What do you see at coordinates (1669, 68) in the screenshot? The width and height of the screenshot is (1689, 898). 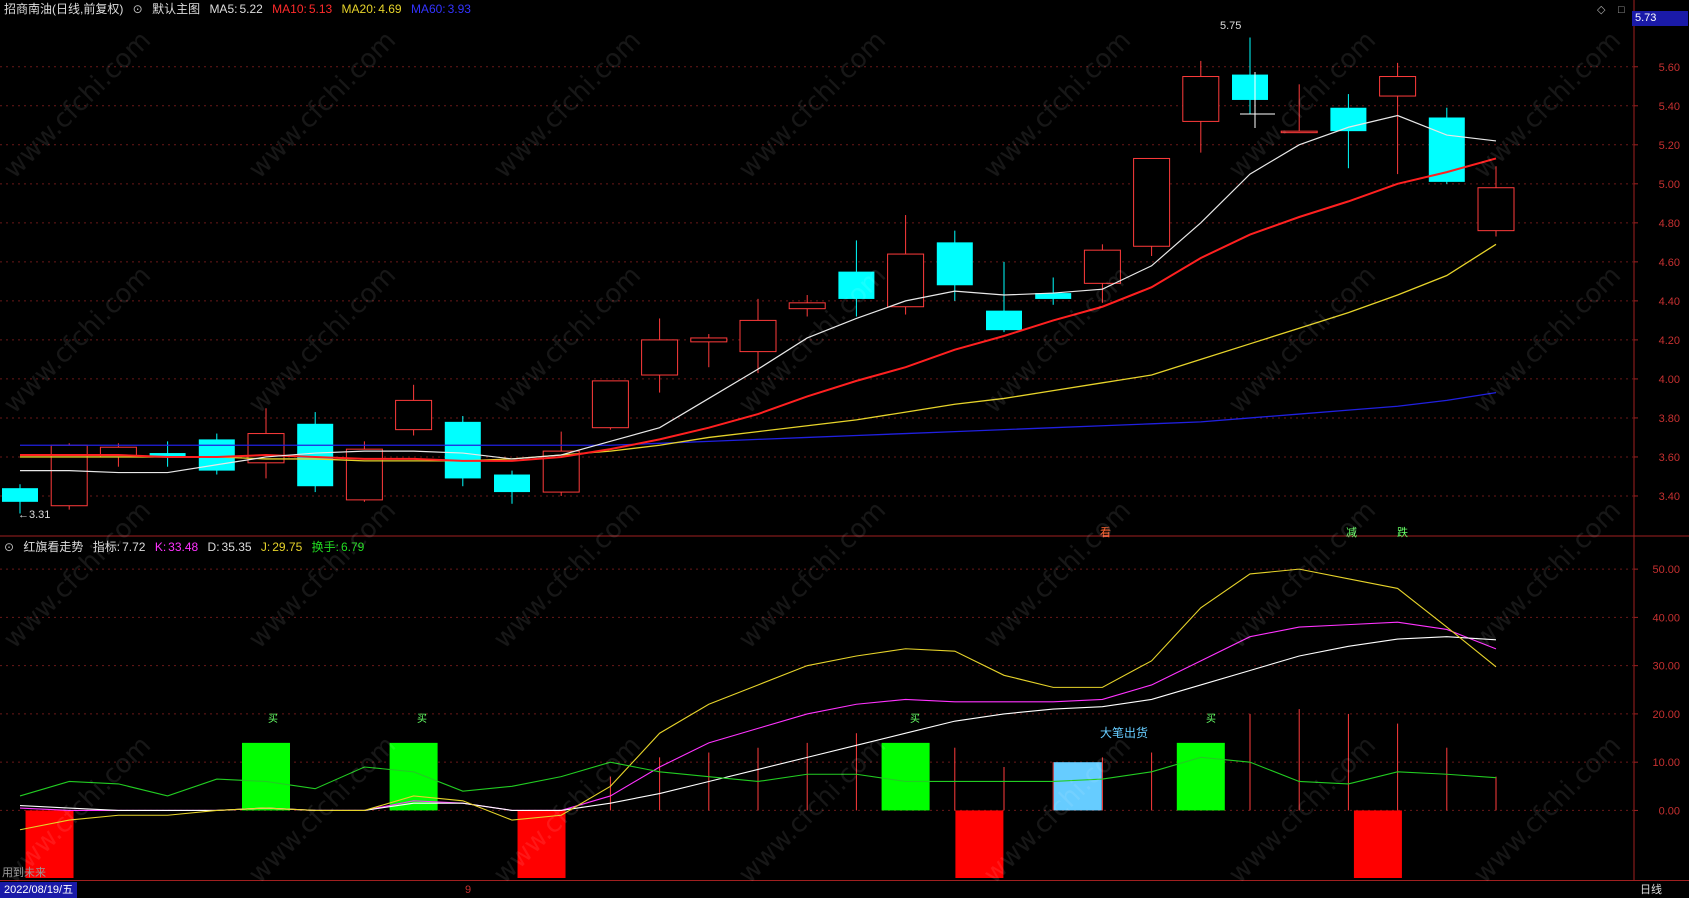 I see `price-tick-label: 5.60` at bounding box center [1669, 68].